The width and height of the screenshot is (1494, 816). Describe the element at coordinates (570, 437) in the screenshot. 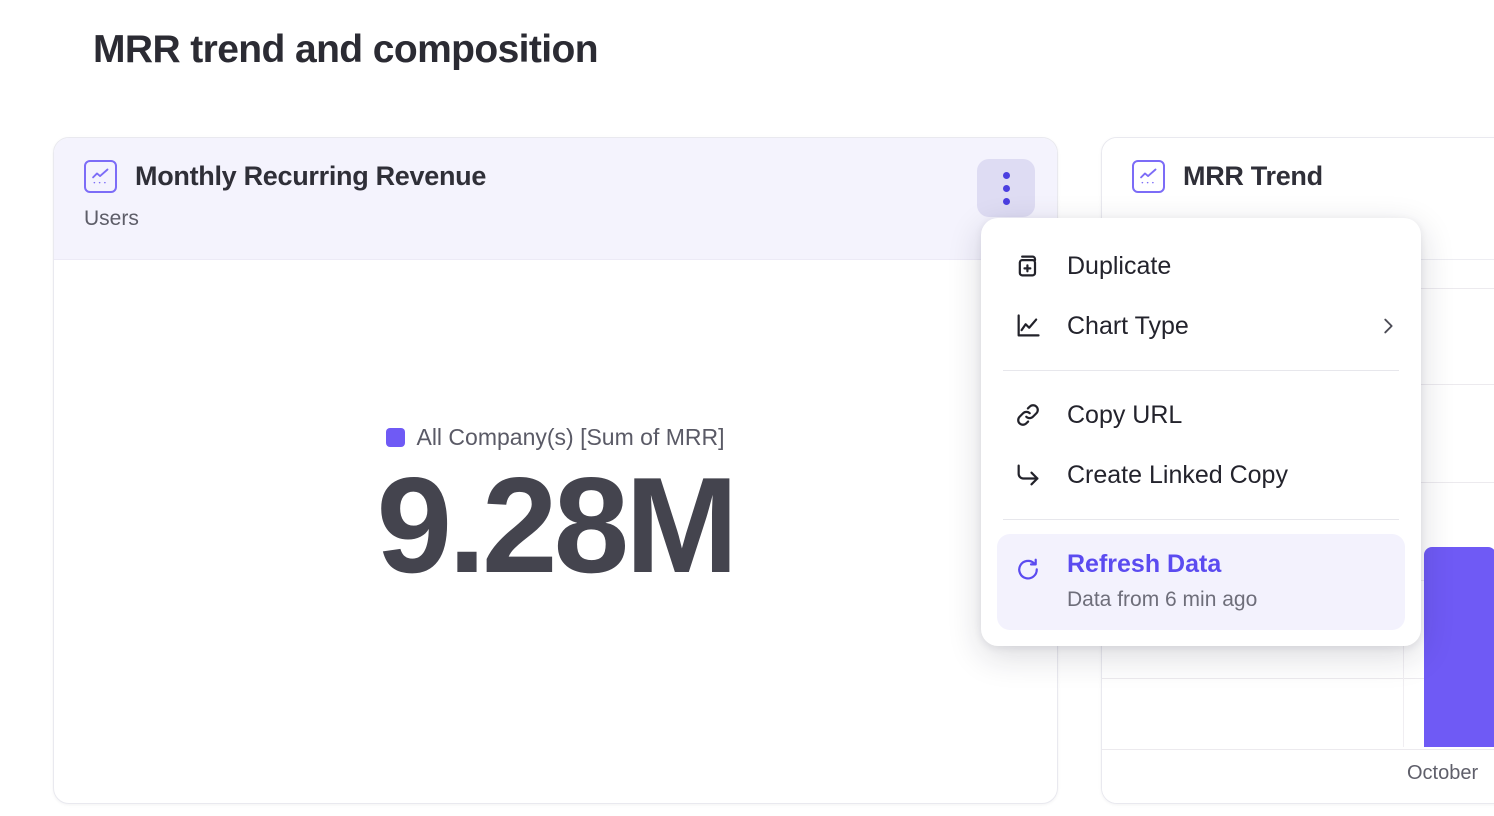

I see `kpi-legend-label: All Company(s) [Sum of MRR]` at that location.